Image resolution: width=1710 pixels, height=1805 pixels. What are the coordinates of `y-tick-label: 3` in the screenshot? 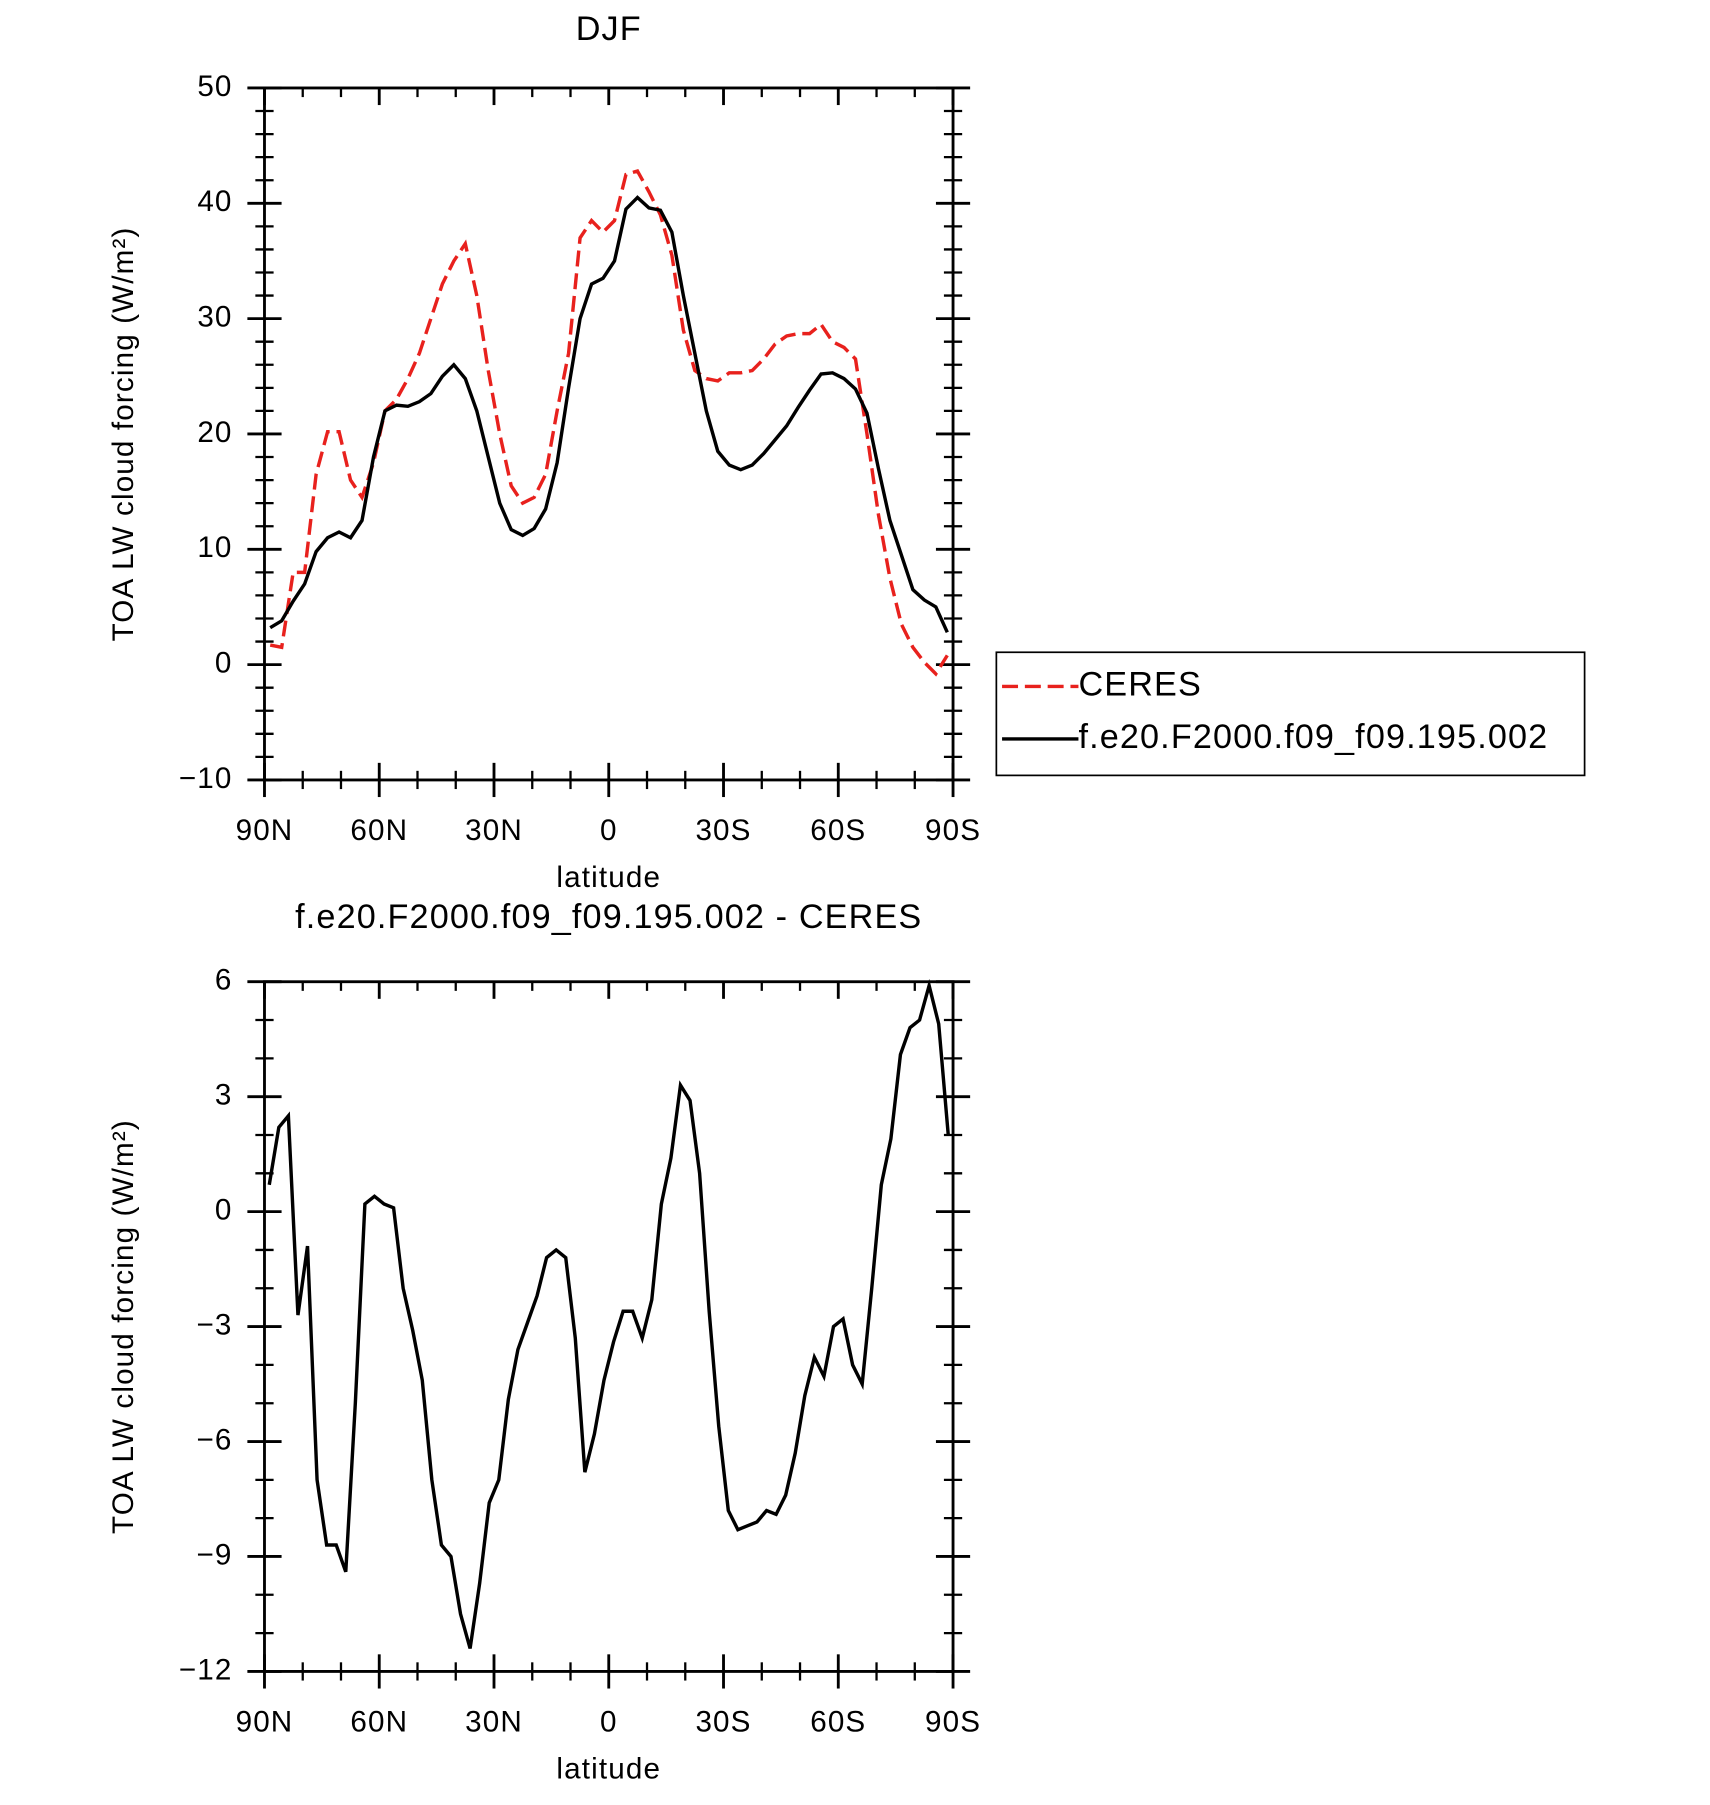 It's located at (224, 1095).